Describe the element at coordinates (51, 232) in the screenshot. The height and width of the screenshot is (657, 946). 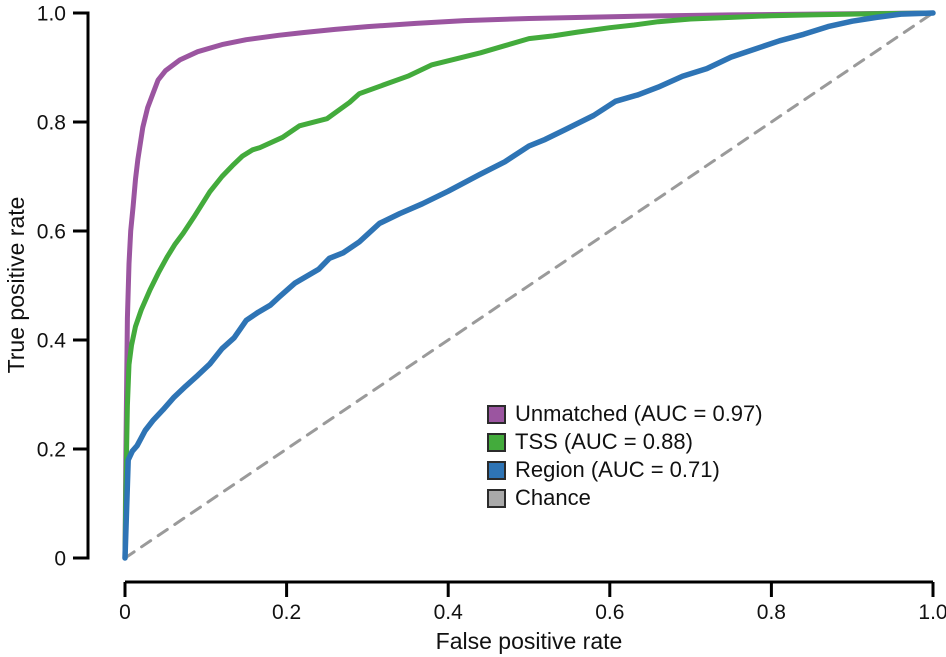
I see `y-tick-label: 0.6` at that location.